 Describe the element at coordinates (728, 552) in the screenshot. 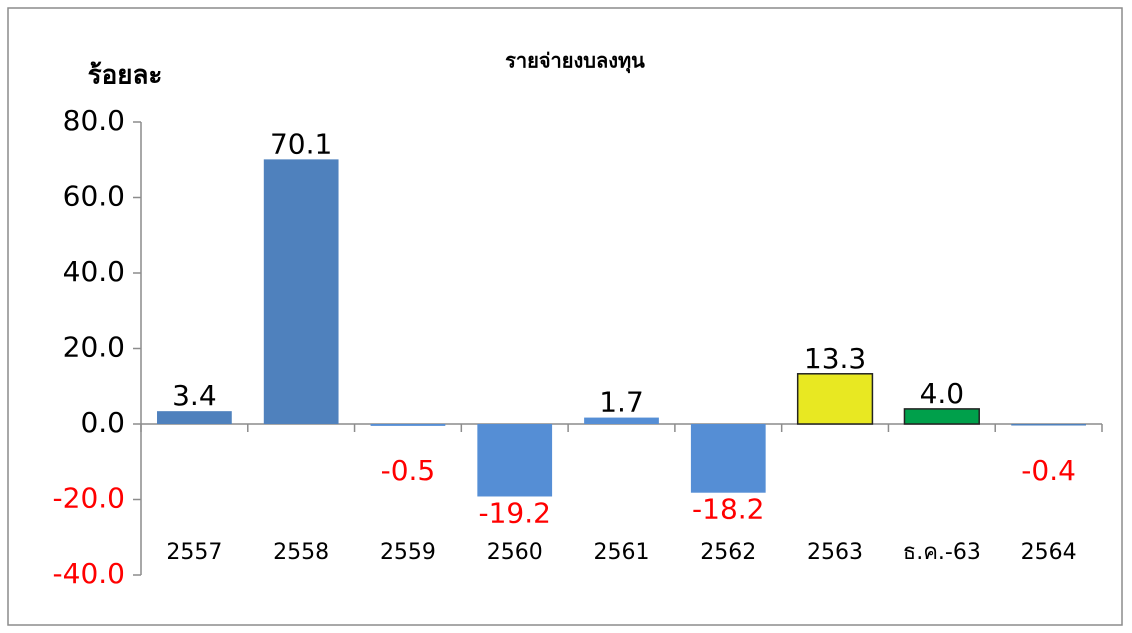

I see `x-tick-label: 2562` at that location.